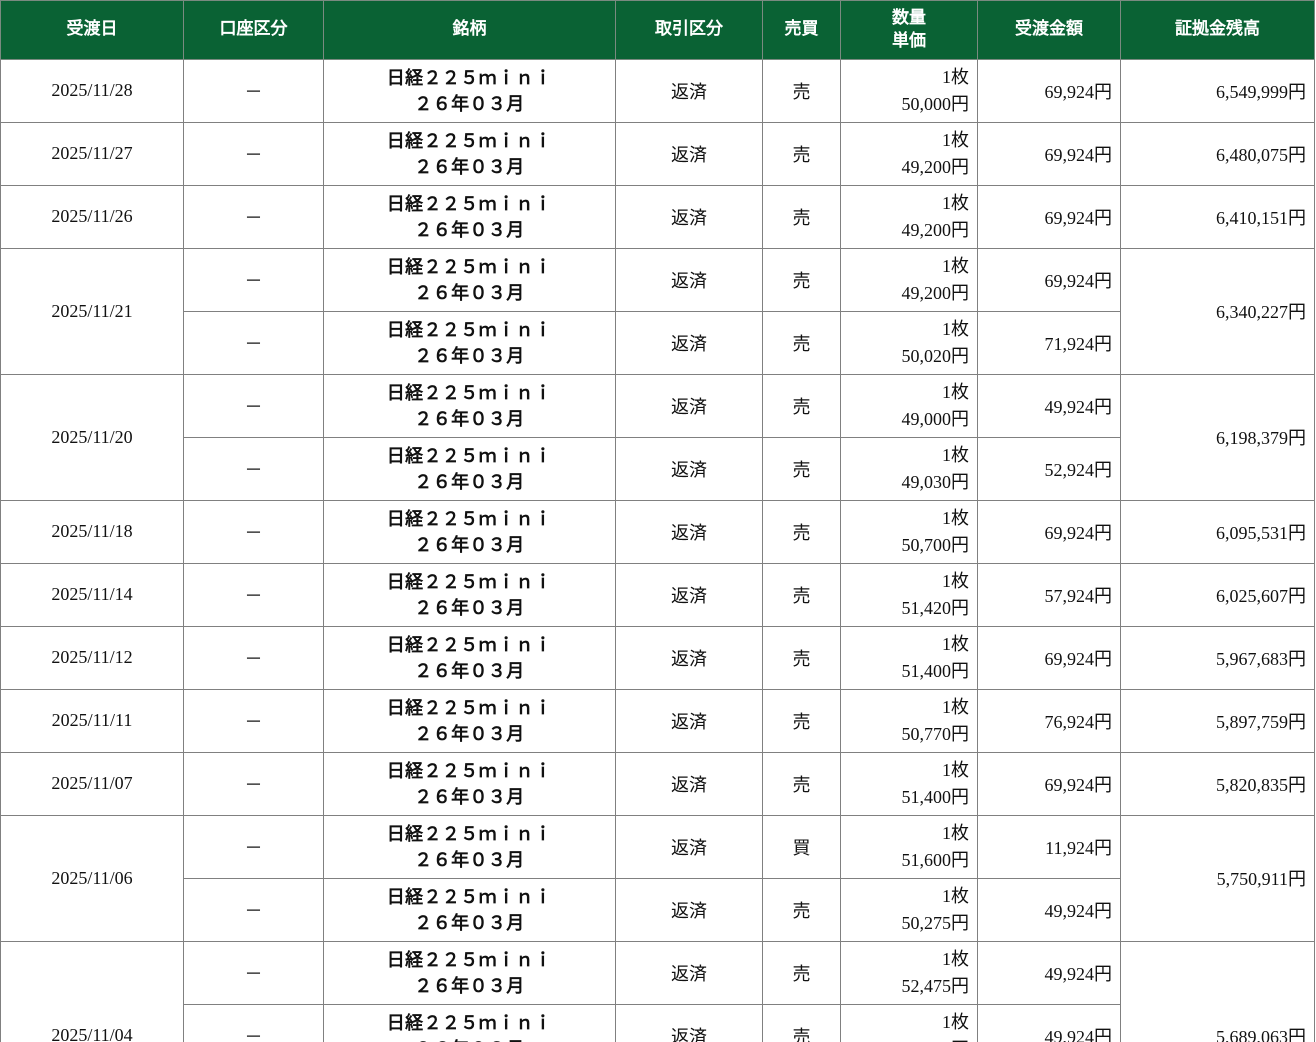 The width and height of the screenshot is (1316, 1042). I want to click on cell-settlement-amount: 11,924円, so click(1049, 846).